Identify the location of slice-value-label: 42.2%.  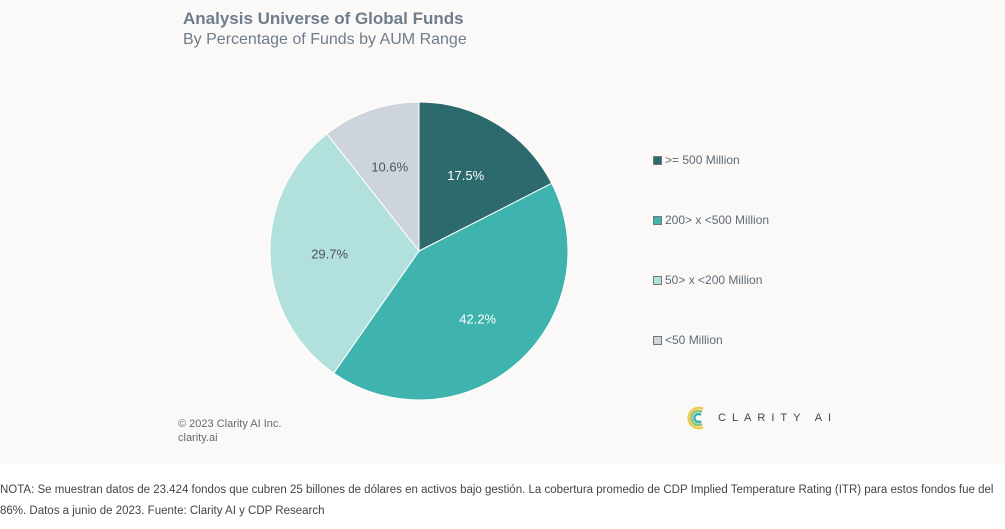
(477, 318).